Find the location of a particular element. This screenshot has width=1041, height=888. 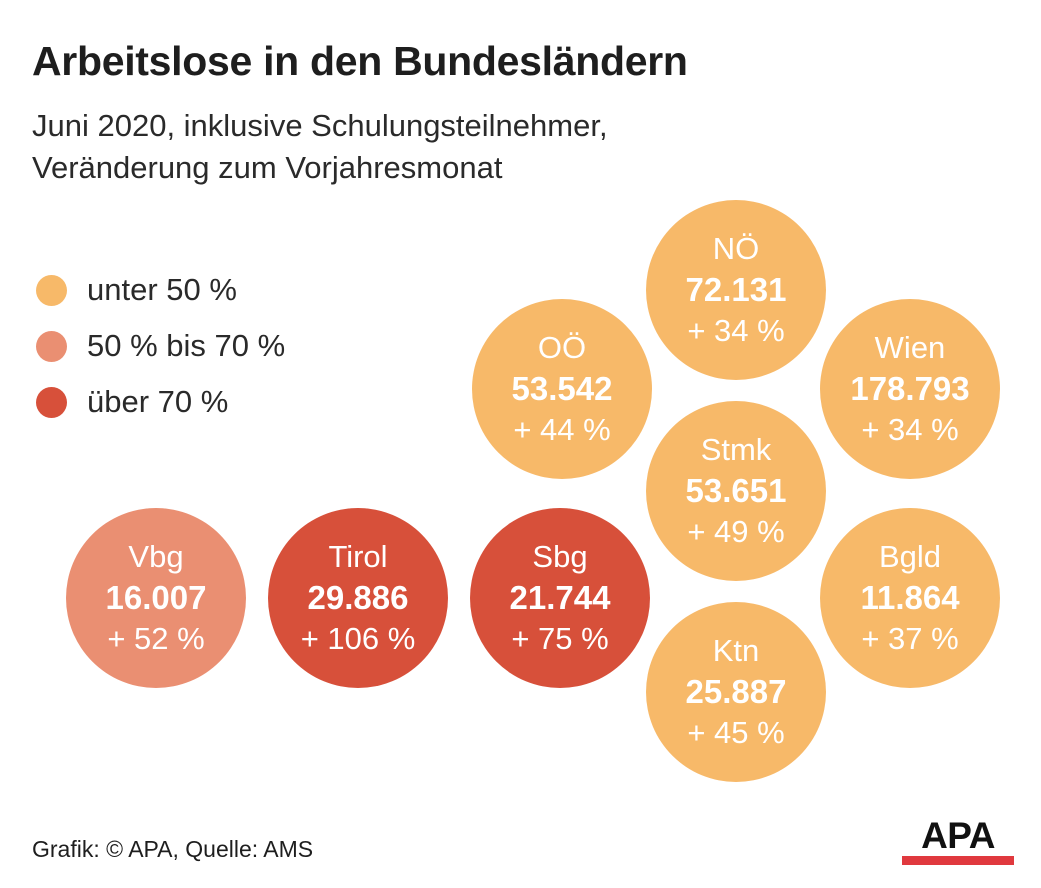

bubble-region-label: Stmk is located at coordinates (736, 449).